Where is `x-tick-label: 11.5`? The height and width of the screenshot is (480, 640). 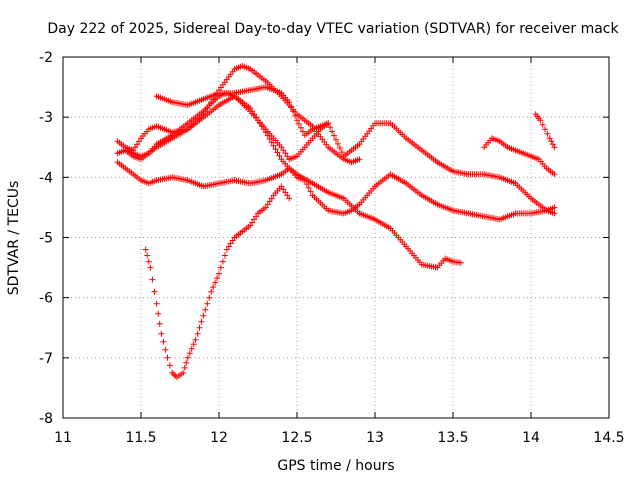
x-tick-label: 11.5 is located at coordinates (140, 438).